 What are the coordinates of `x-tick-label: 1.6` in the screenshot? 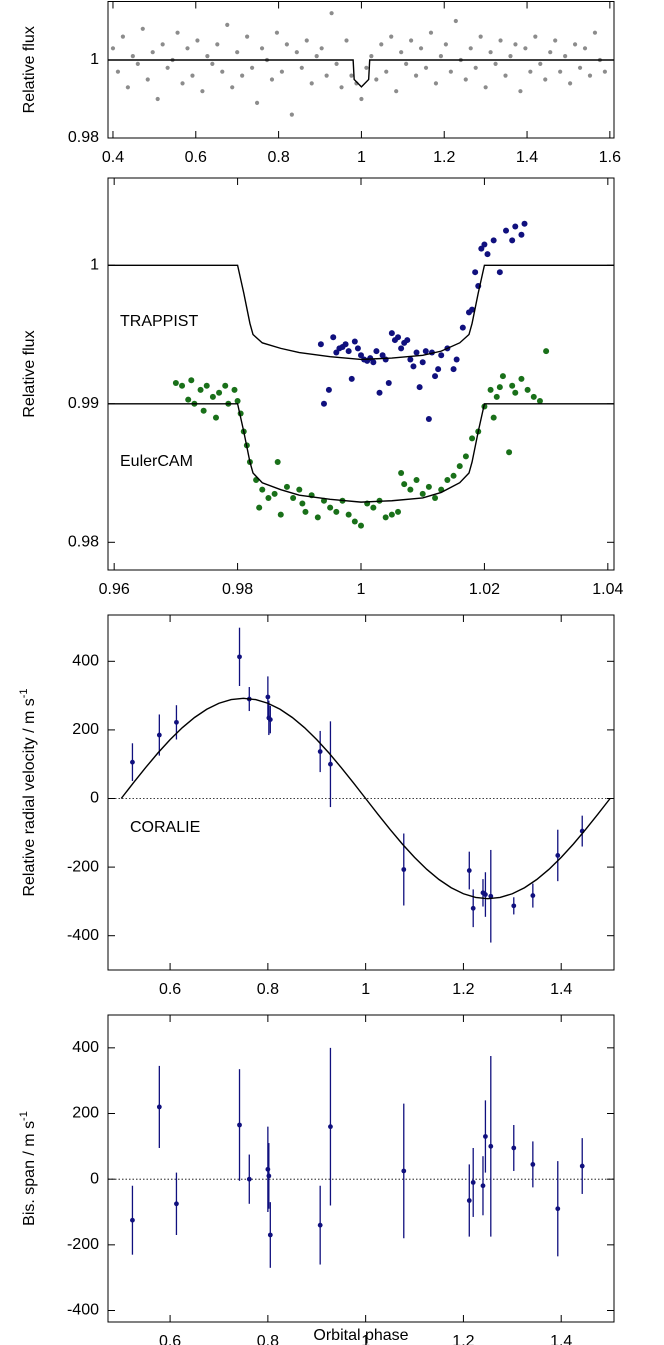 It's located at (610, 157).